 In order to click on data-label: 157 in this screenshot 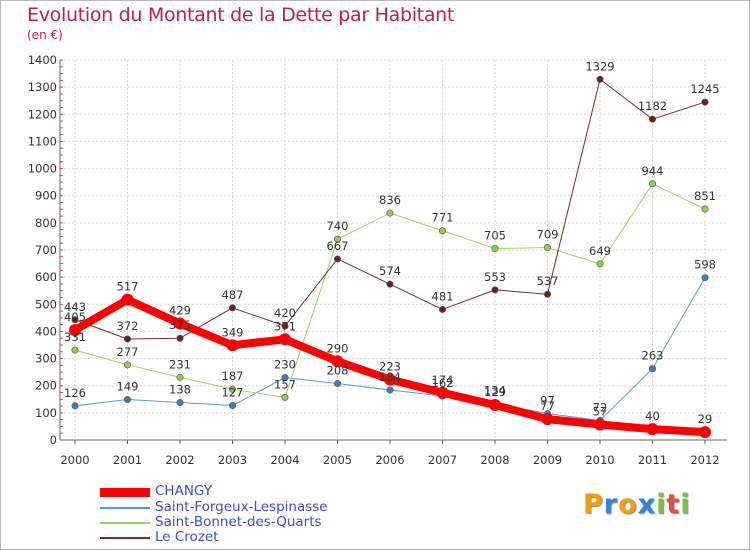, I will do `click(285, 384)`.